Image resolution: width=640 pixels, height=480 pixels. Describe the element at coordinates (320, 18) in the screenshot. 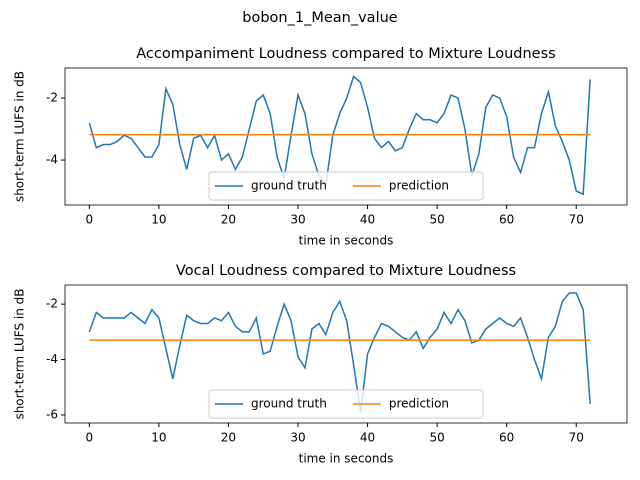

I see `figure-title: bobon_1_Mean_value` at that location.